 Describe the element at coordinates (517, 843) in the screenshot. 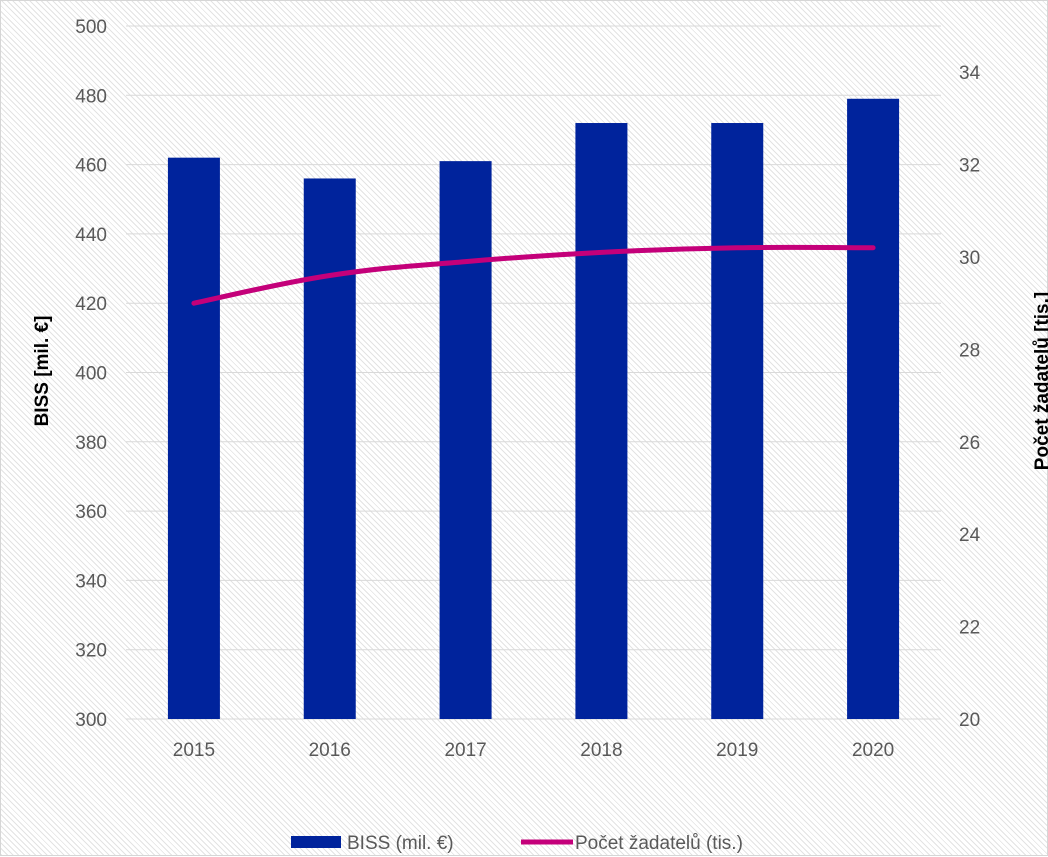

I see `legend: BISS (mil. €) Počet žadatelů (tis.)` at that location.